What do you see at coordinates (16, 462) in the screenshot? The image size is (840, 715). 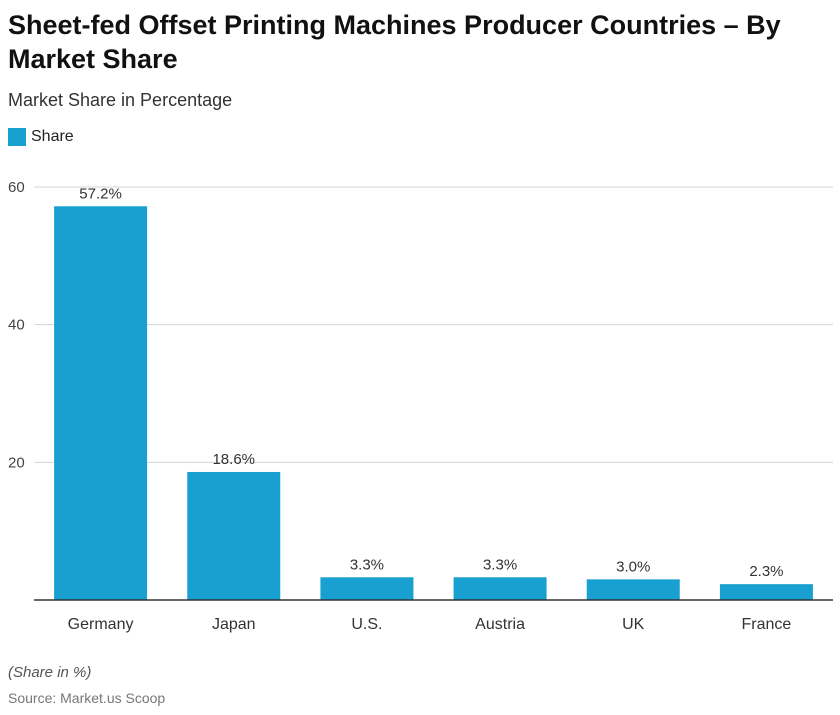 I see `y-tick-label: 20` at bounding box center [16, 462].